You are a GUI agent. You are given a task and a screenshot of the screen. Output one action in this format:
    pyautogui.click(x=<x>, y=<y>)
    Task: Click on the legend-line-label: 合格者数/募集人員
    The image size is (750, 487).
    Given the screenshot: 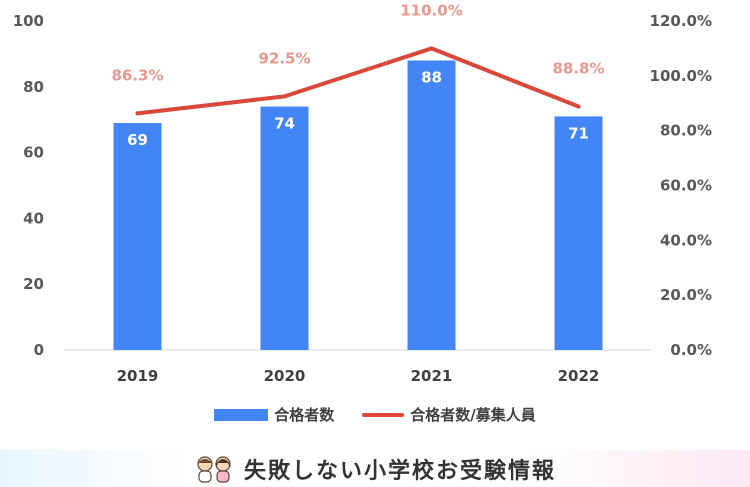 What is the action you would take?
    pyautogui.click(x=473, y=415)
    